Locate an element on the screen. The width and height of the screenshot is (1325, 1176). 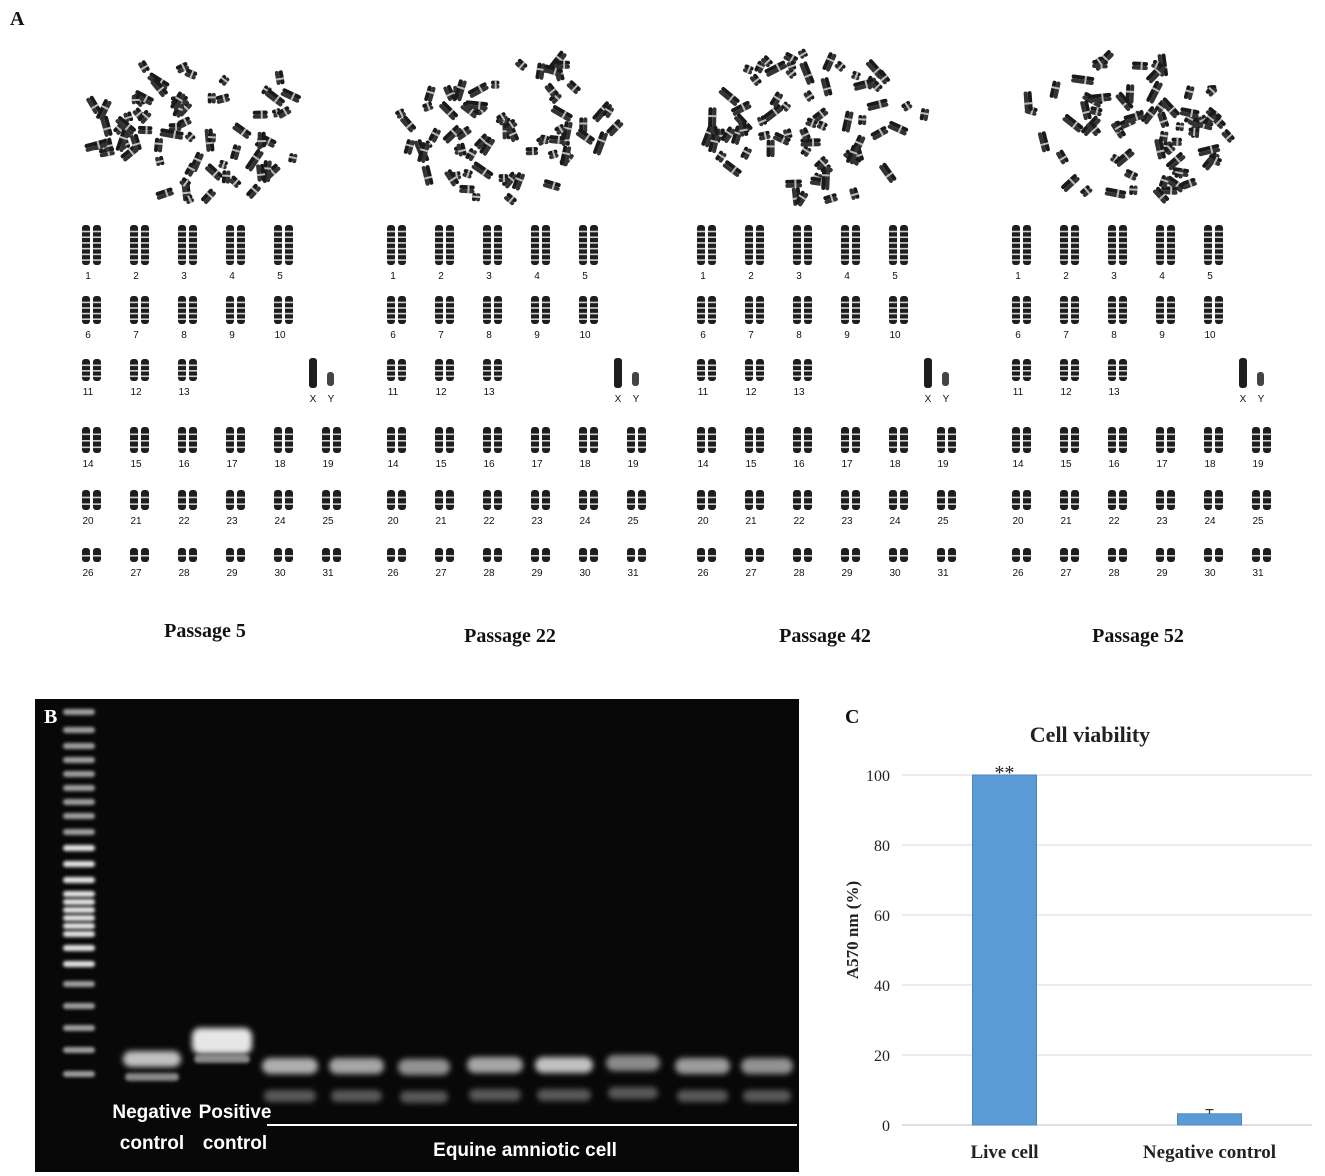
equine-amniotic-cell-label: Equine amniotic cell is located at coordinates (525, 1150).